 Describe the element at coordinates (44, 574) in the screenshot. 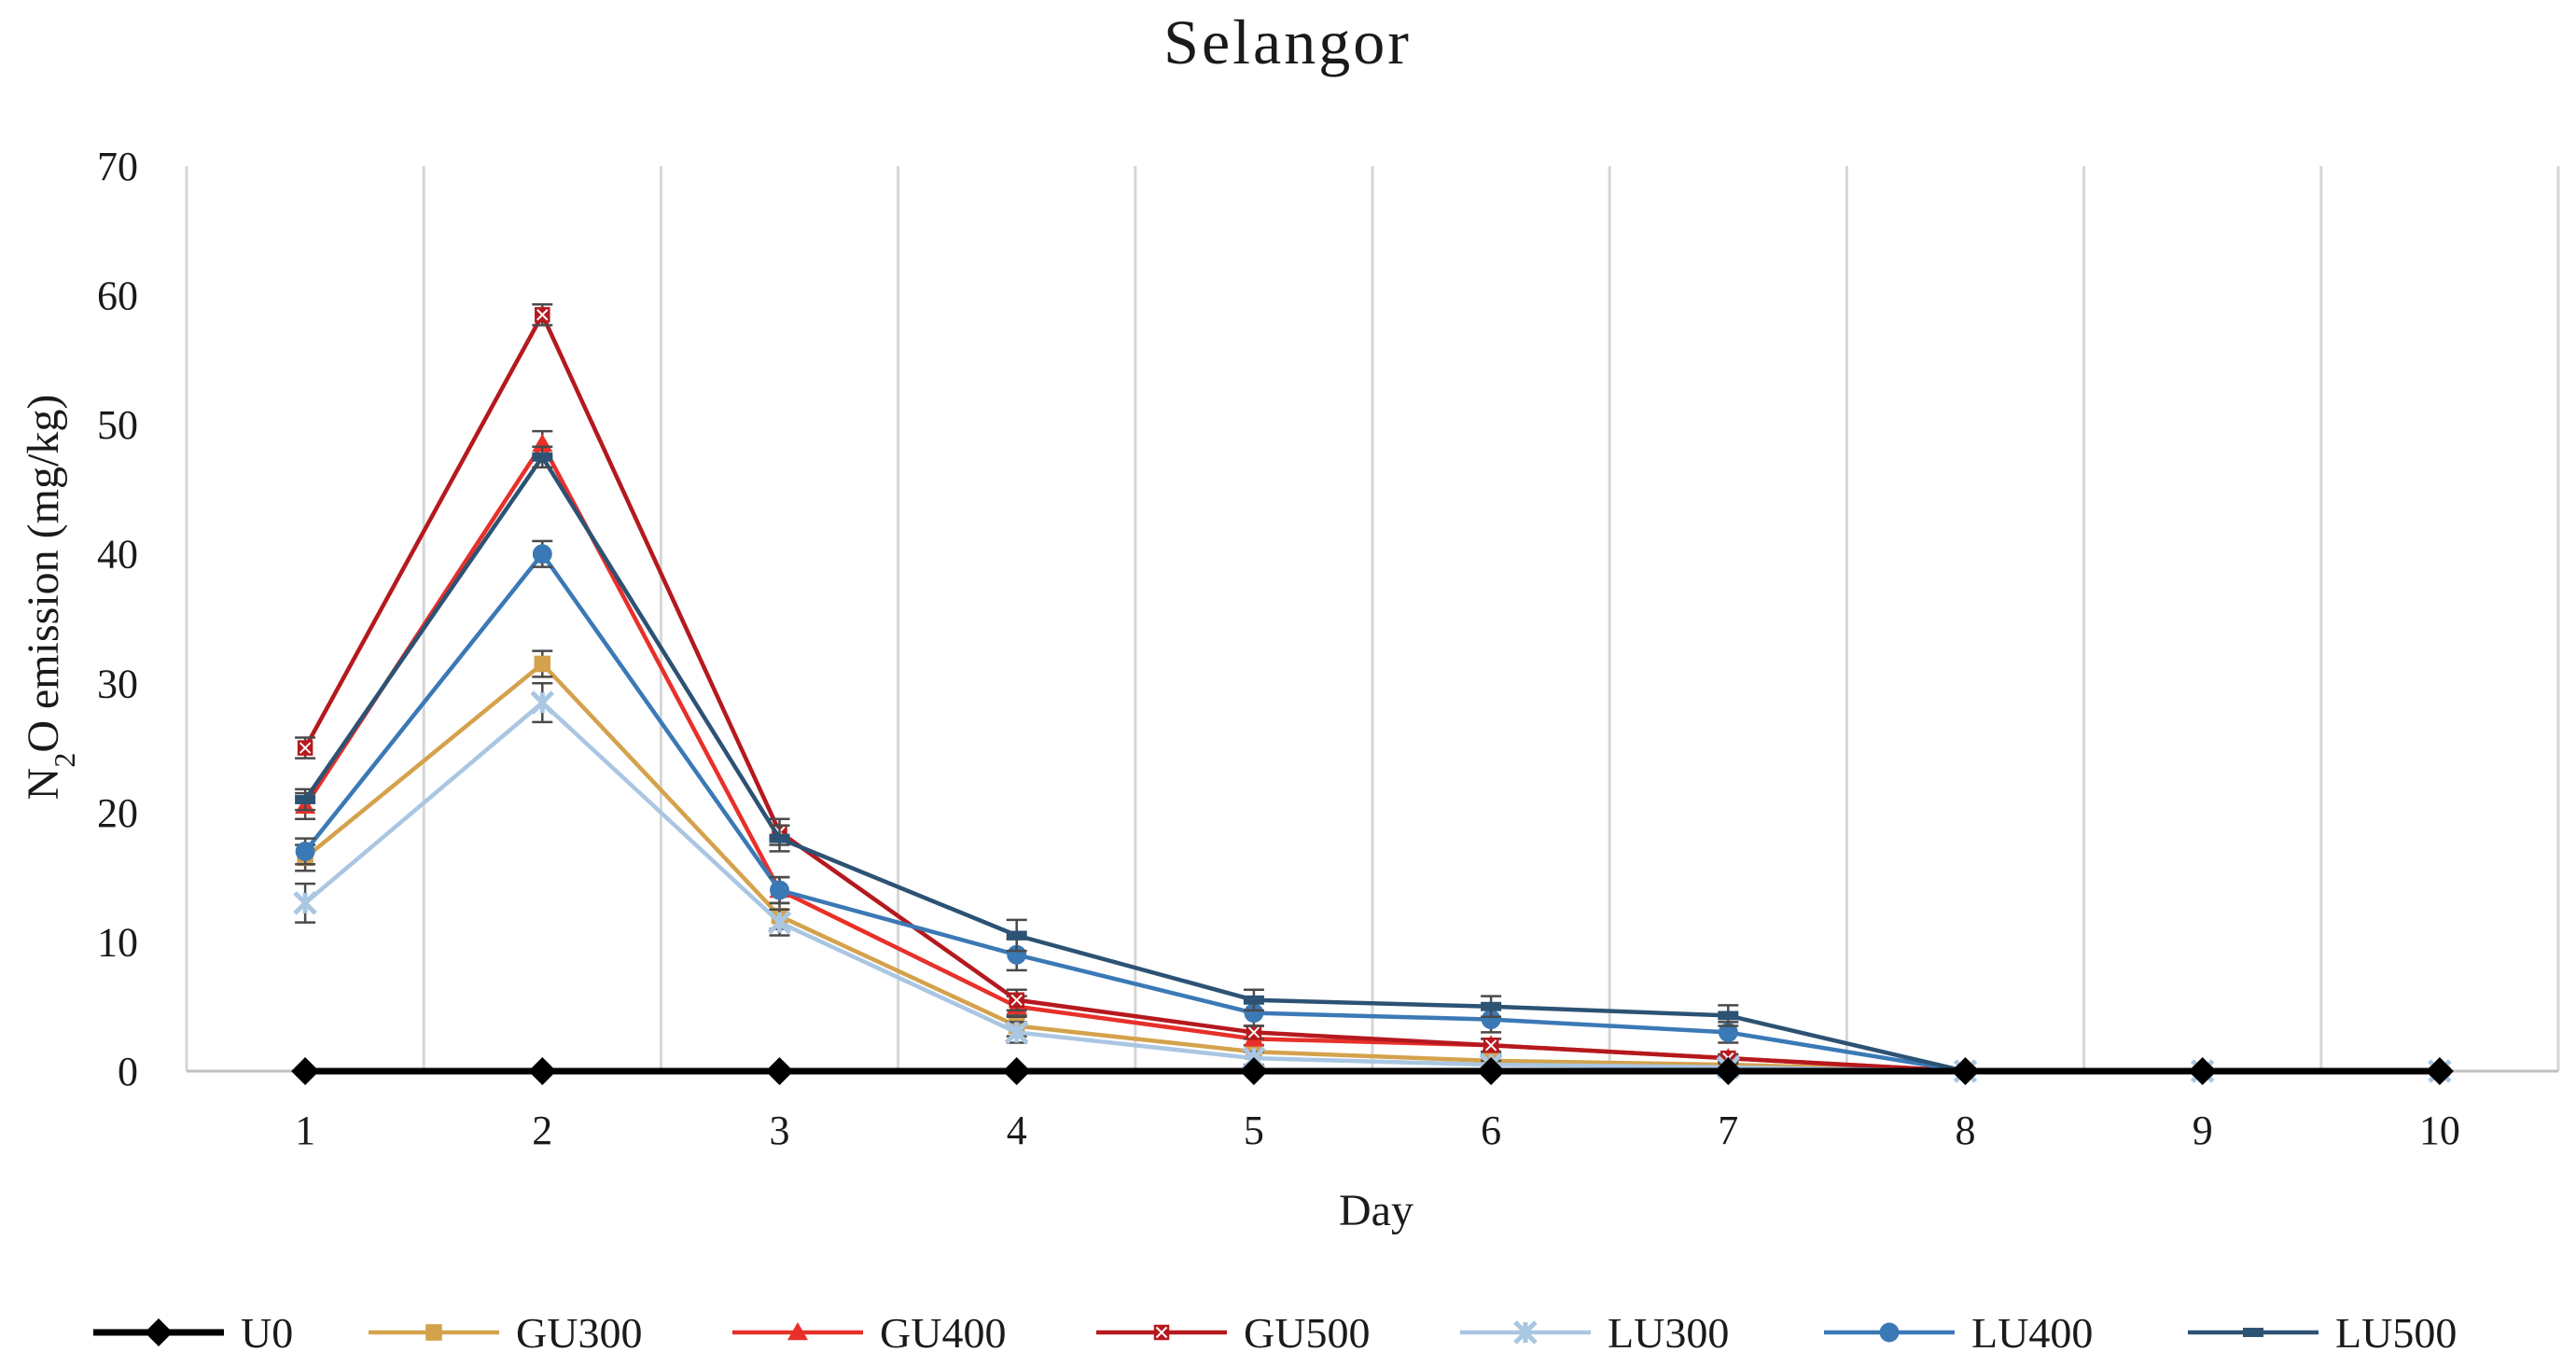

I see `y-axis-label-part-2: O emission (mg/kg)` at that location.